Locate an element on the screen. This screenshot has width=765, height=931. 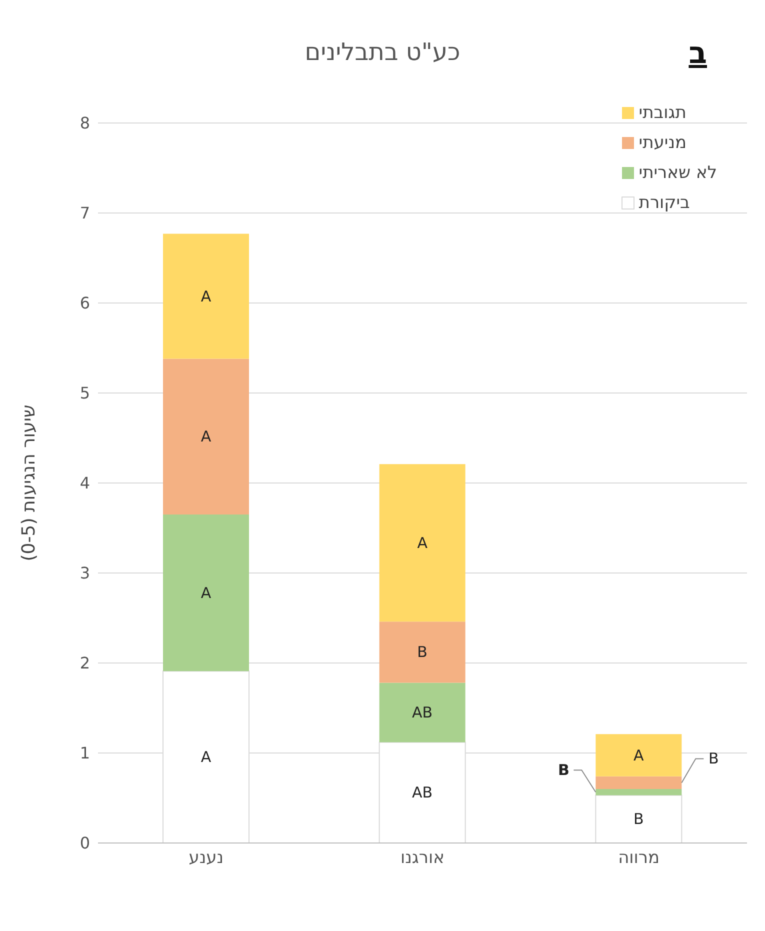
text: ב is located at coordinates (697, 53).